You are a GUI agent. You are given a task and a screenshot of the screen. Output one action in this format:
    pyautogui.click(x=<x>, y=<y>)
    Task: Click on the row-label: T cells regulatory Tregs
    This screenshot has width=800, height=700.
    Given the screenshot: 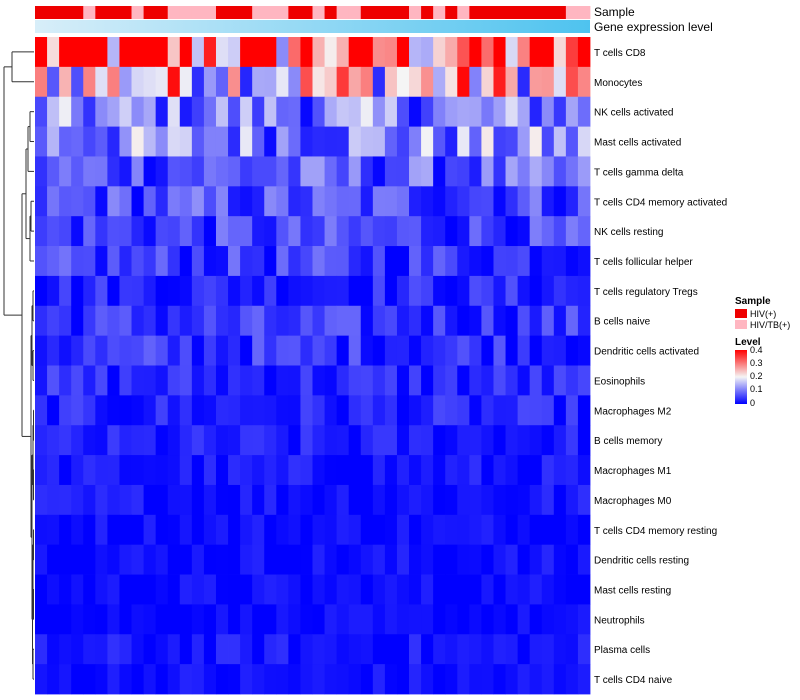 What is the action you would take?
    pyautogui.click(x=646, y=292)
    